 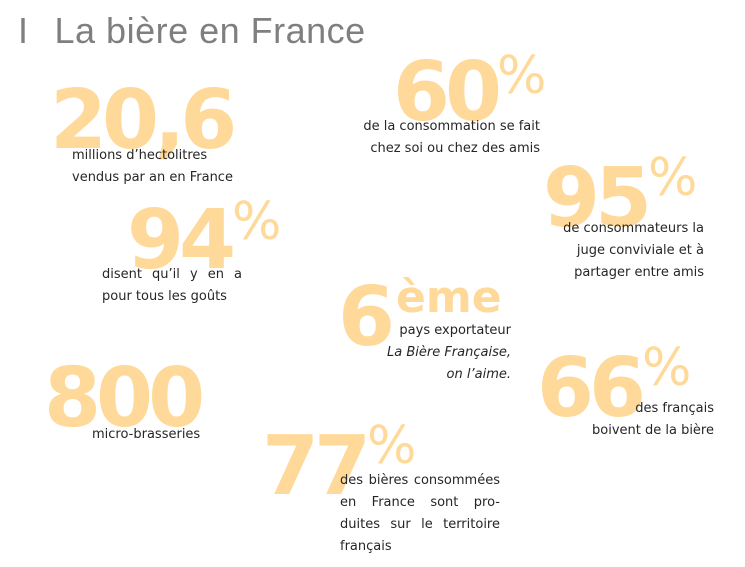 What do you see at coordinates (23, 30) in the screenshot?
I see `section-number: I` at bounding box center [23, 30].